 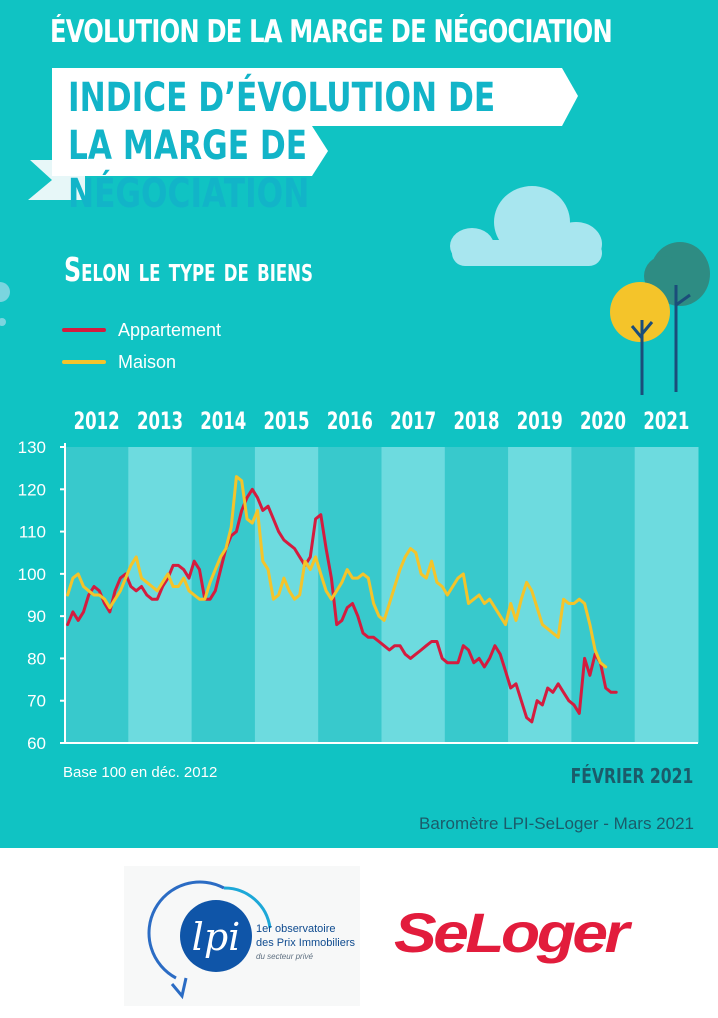 What do you see at coordinates (223, 421) in the screenshot?
I see `x-tick-label: 2014` at bounding box center [223, 421].